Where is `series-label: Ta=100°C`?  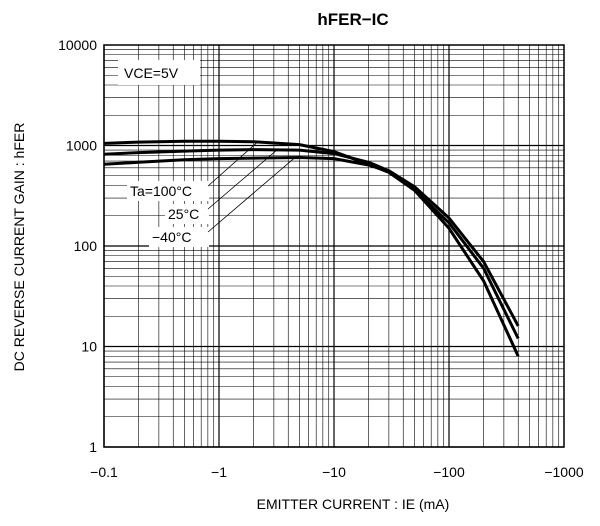 series-label: Ta=100°C is located at coordinates (161, 191).